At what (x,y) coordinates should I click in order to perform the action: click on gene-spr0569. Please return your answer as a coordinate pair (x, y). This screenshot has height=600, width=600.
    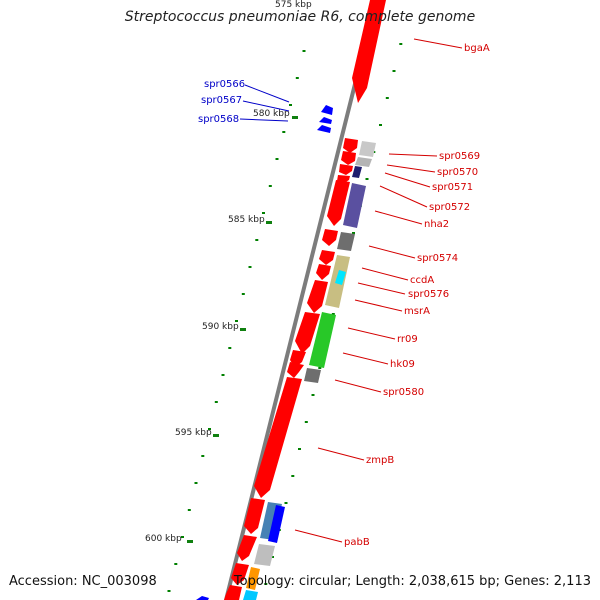
    Looking at the image, I should click on (350, 145).